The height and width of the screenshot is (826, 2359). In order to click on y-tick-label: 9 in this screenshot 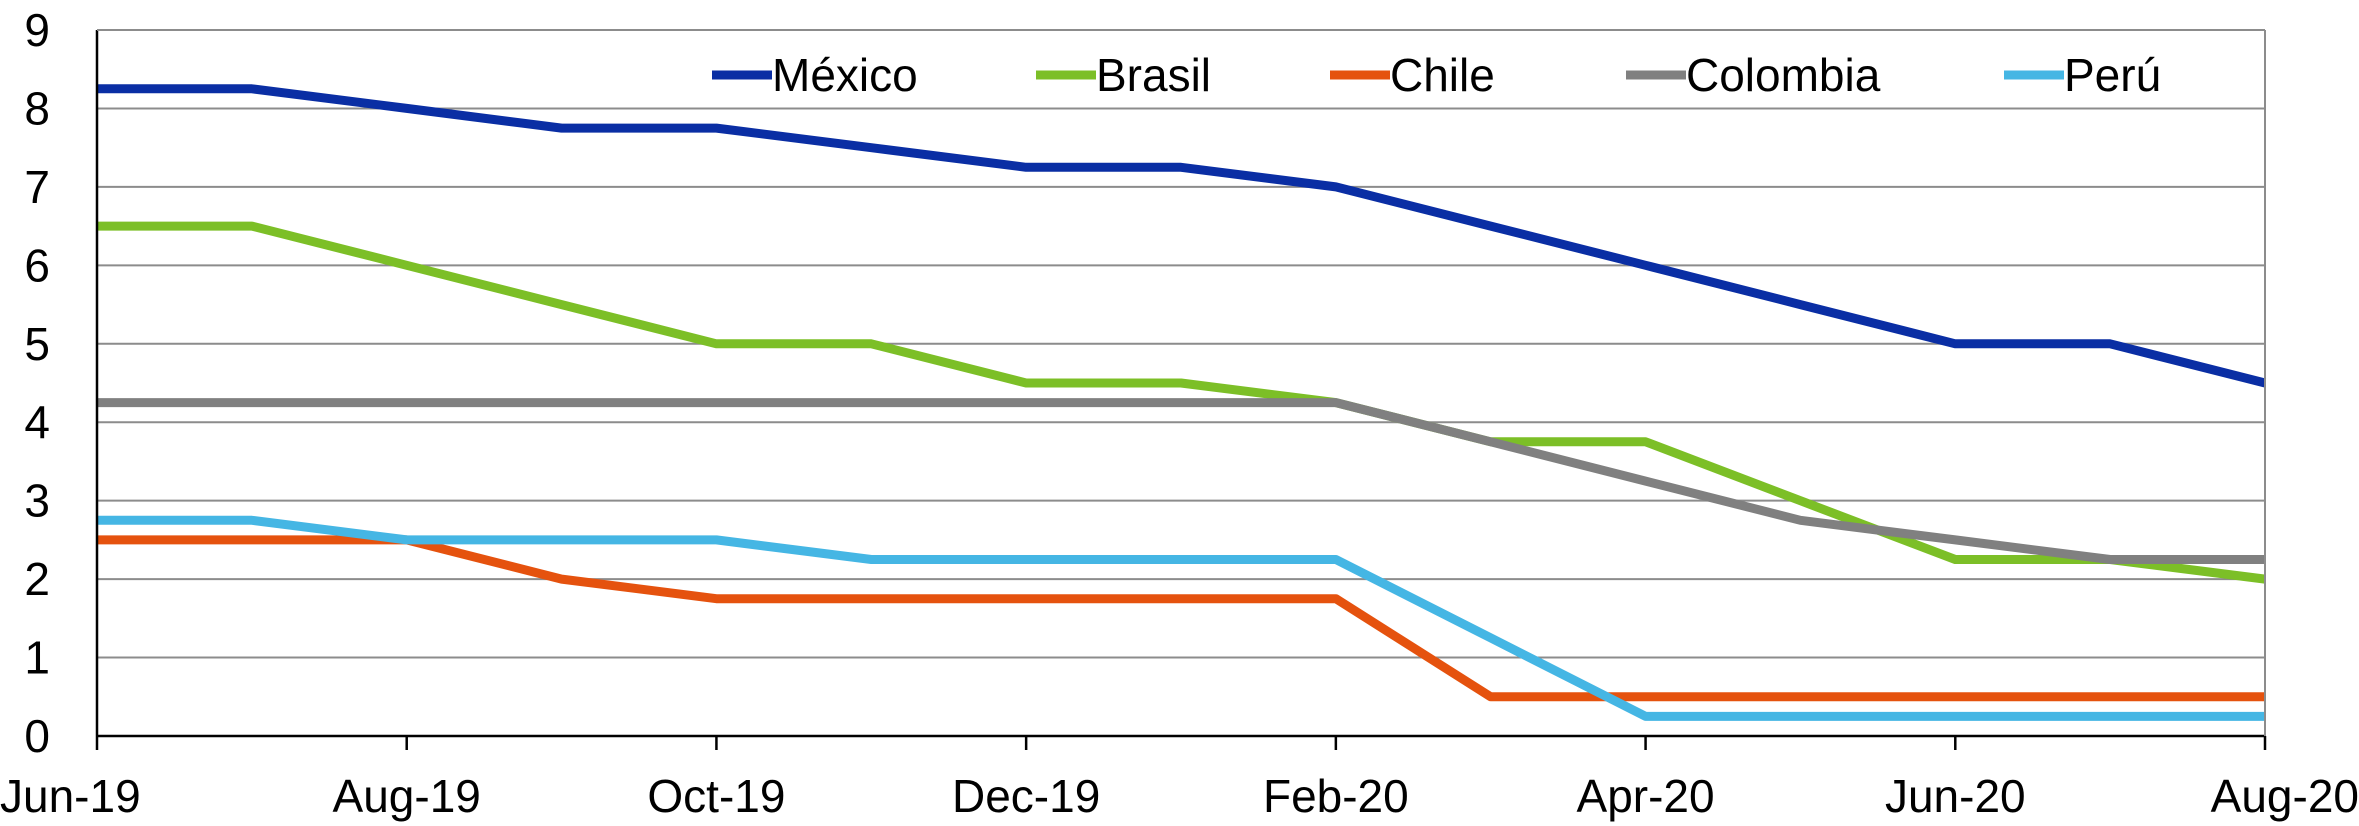, I will do `click(37, 30)`.